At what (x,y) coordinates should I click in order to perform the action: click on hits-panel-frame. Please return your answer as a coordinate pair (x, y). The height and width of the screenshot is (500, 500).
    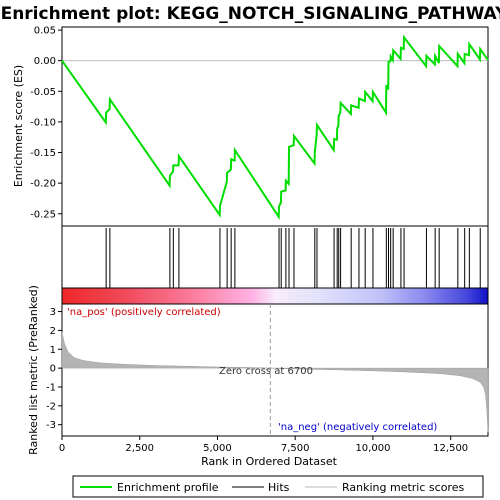
    Looking at the image, I should click on (275, 257).